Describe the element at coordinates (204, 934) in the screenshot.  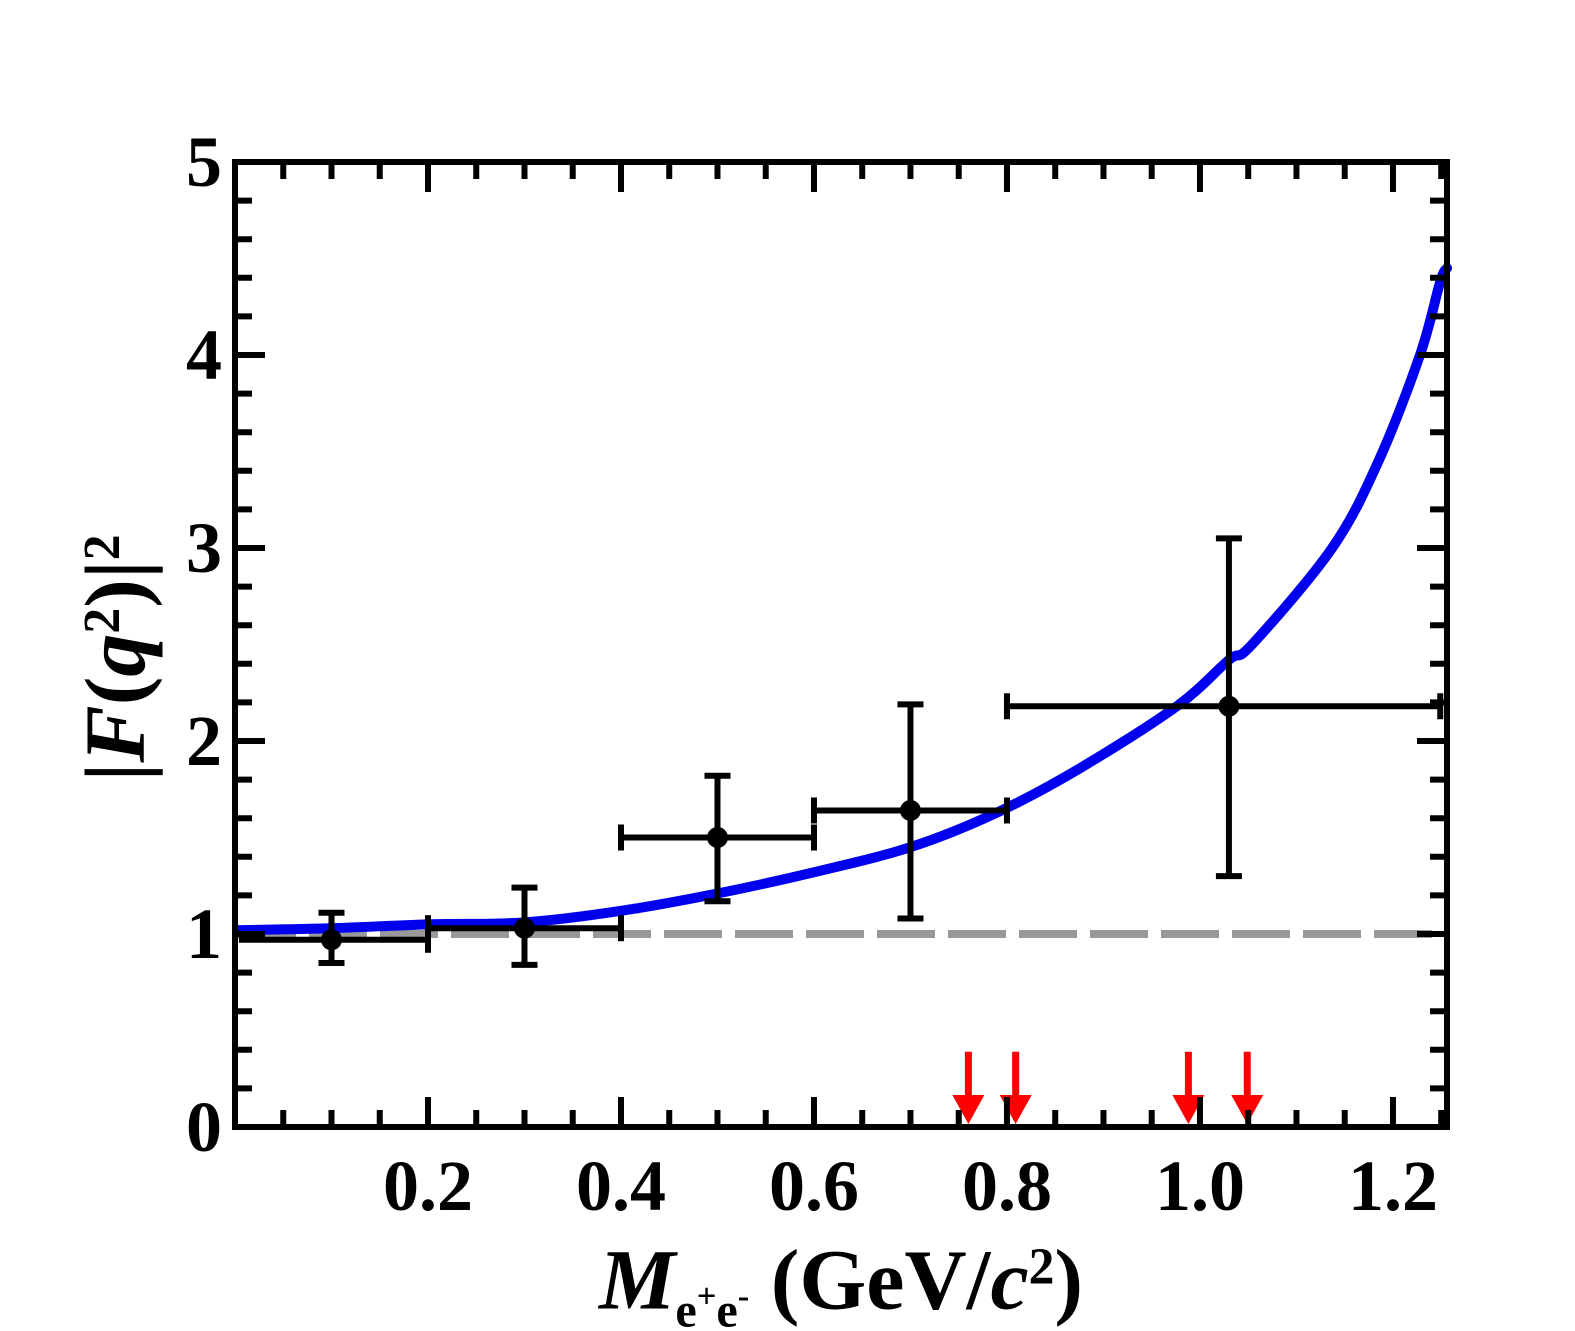
I see `y-tick-label: 1` at that location.